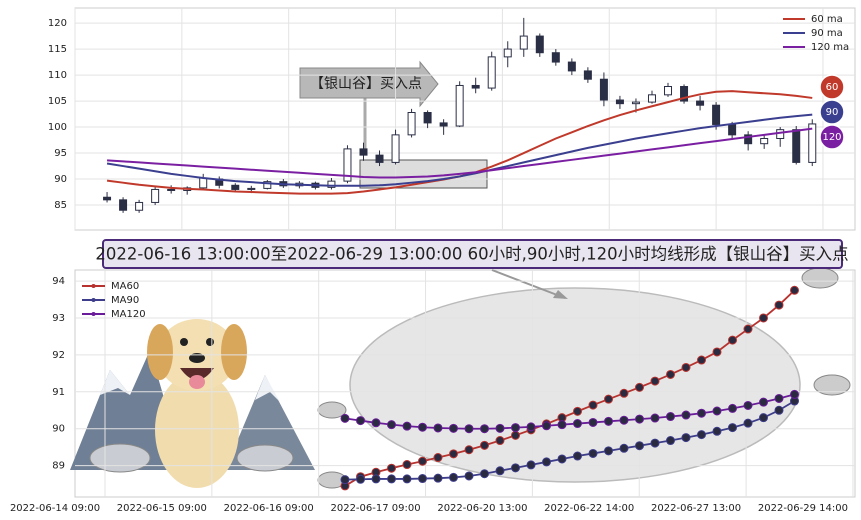  I want to click on annotation-arrow, so click(369, 84).